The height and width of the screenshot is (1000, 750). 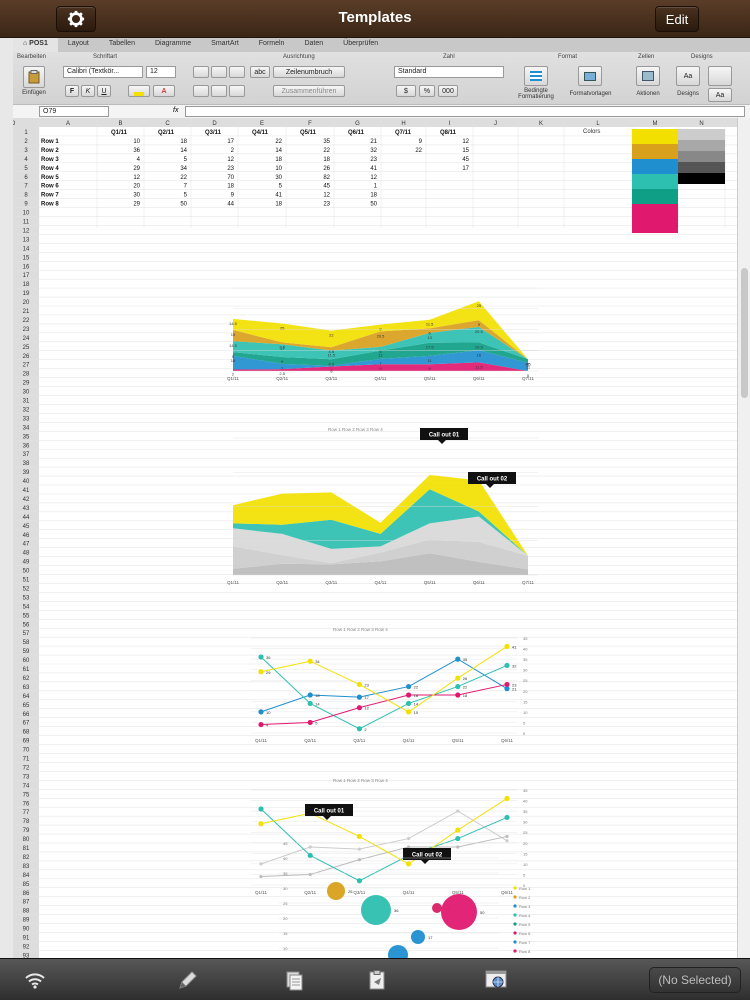 What do you see at coordinates (495, 124) in the screenshot?
I see `column-header: J` at bounding box center [495, 124].